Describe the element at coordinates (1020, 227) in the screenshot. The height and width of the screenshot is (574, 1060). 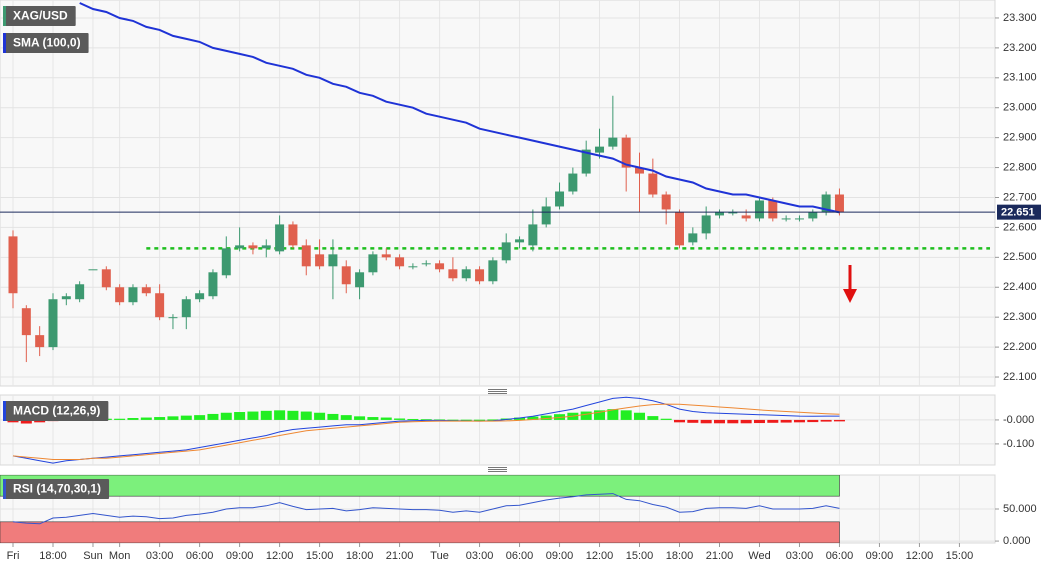
I see `y-tick-label: 22.600` at that location.